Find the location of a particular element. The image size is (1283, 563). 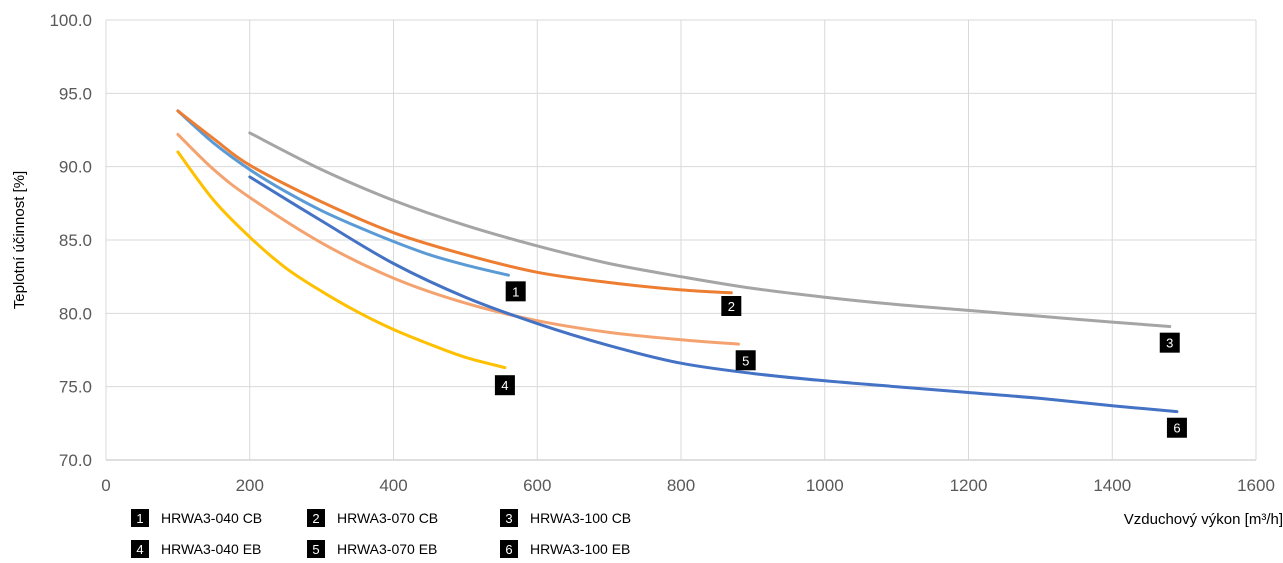

legend-entry-label: HRWA3-070 EB is located at coordinates (387, 549).